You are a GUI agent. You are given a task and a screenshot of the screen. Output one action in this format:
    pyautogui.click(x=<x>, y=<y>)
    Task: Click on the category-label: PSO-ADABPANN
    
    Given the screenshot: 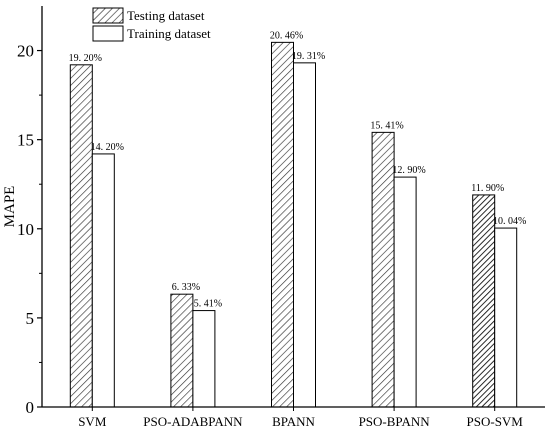 What is the action you would take?
    pyautogui.click(x=193, y=421)
    